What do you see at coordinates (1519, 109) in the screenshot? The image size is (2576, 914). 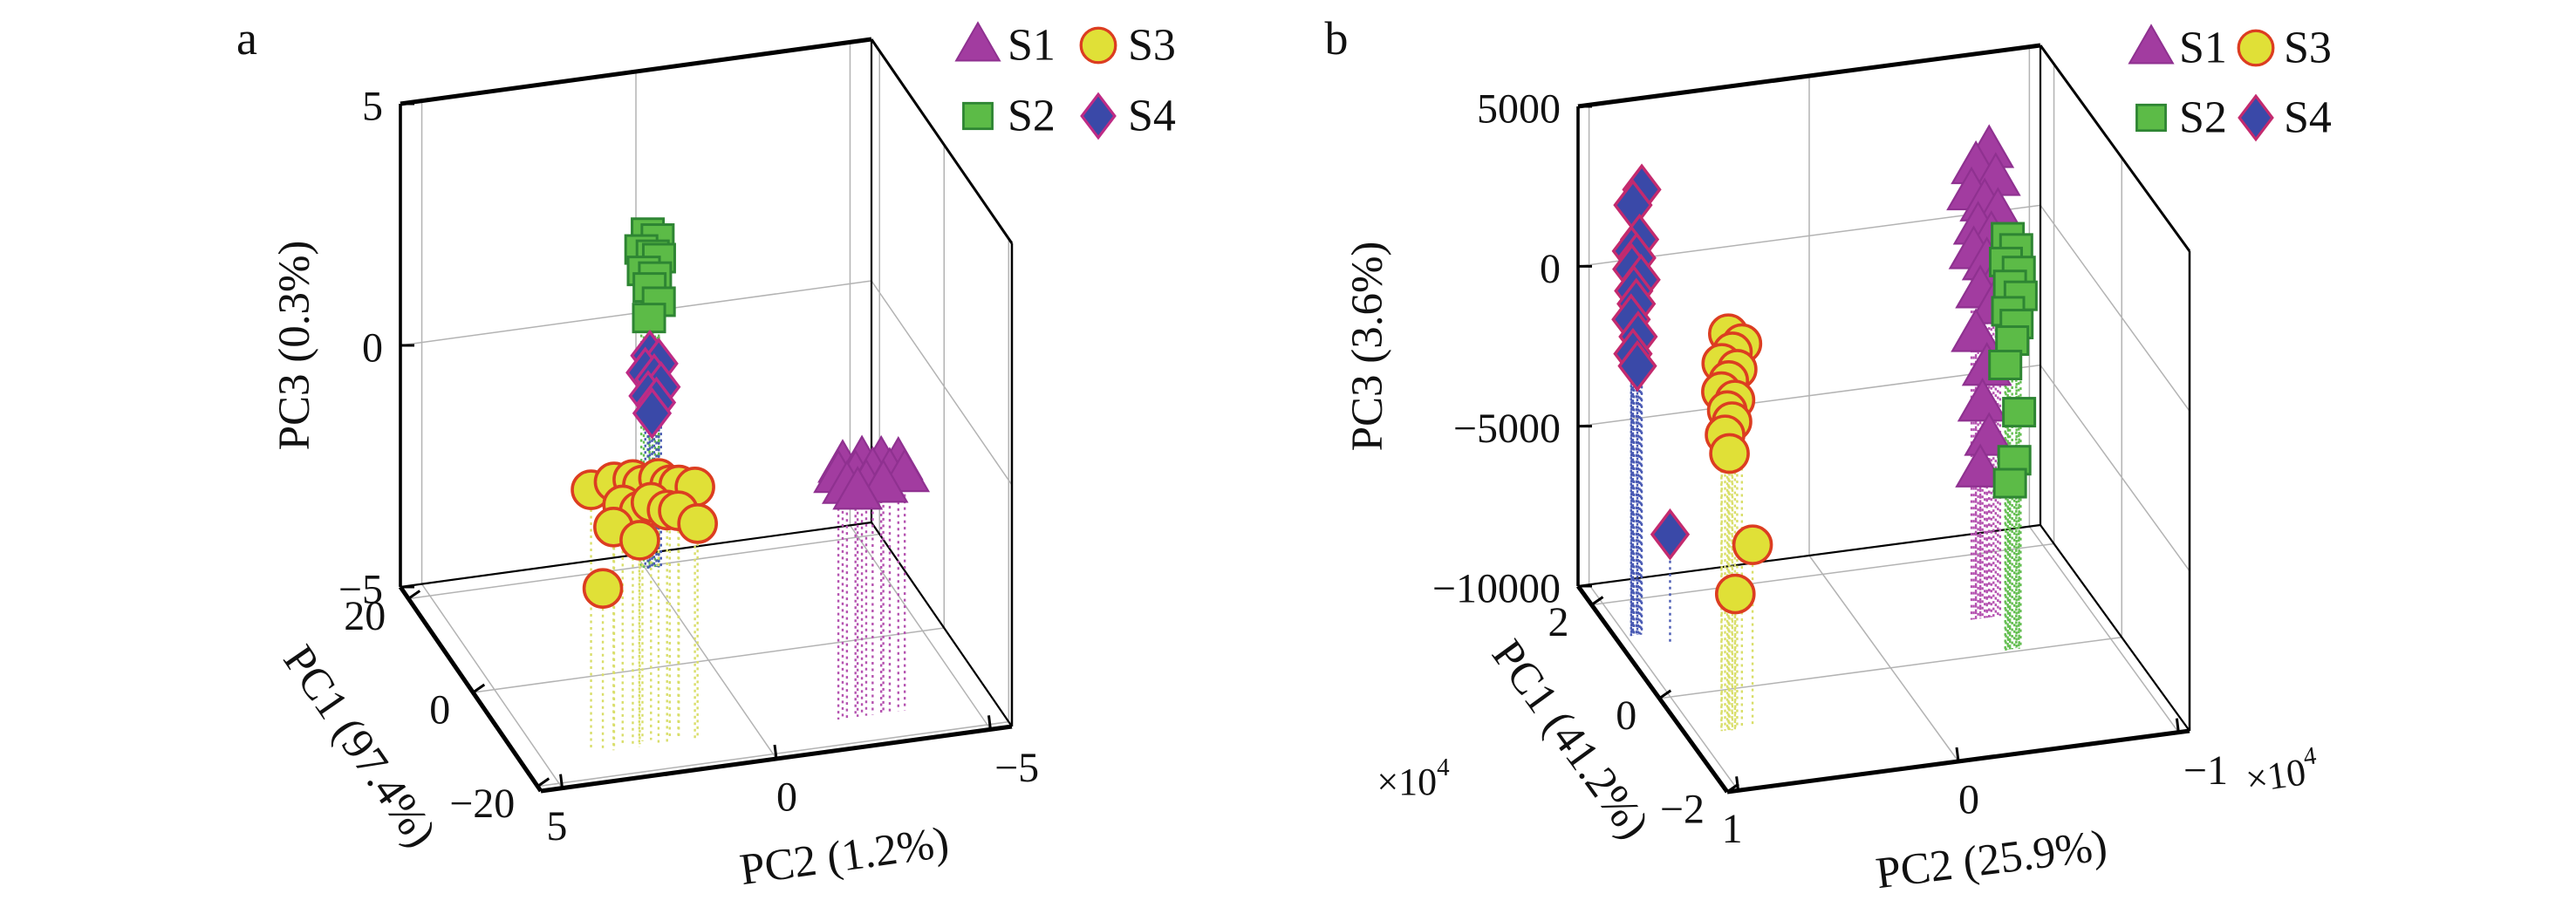 I see `z-tick-label: 5000` at bounding box center [1519, 109].